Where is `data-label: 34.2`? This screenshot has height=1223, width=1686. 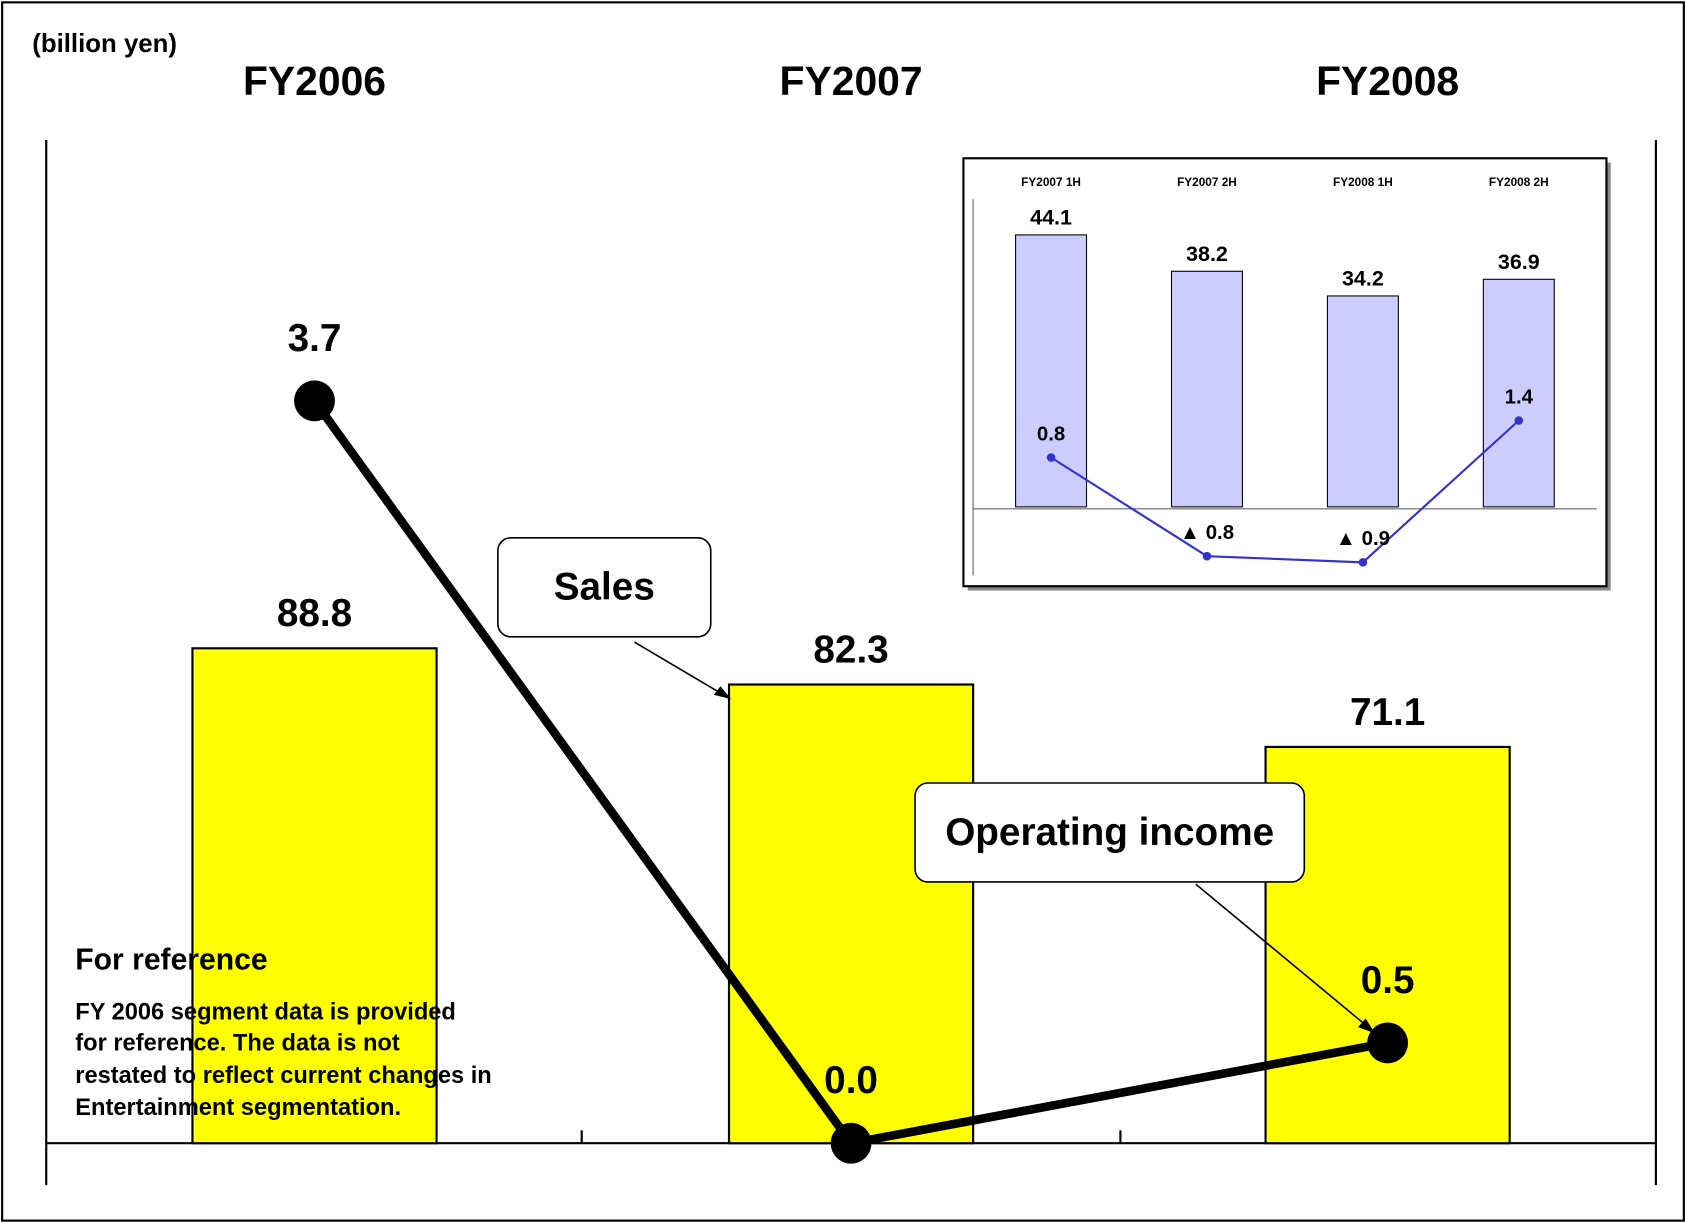
data-label: 34.2 is located at coordinates (1363, 278).